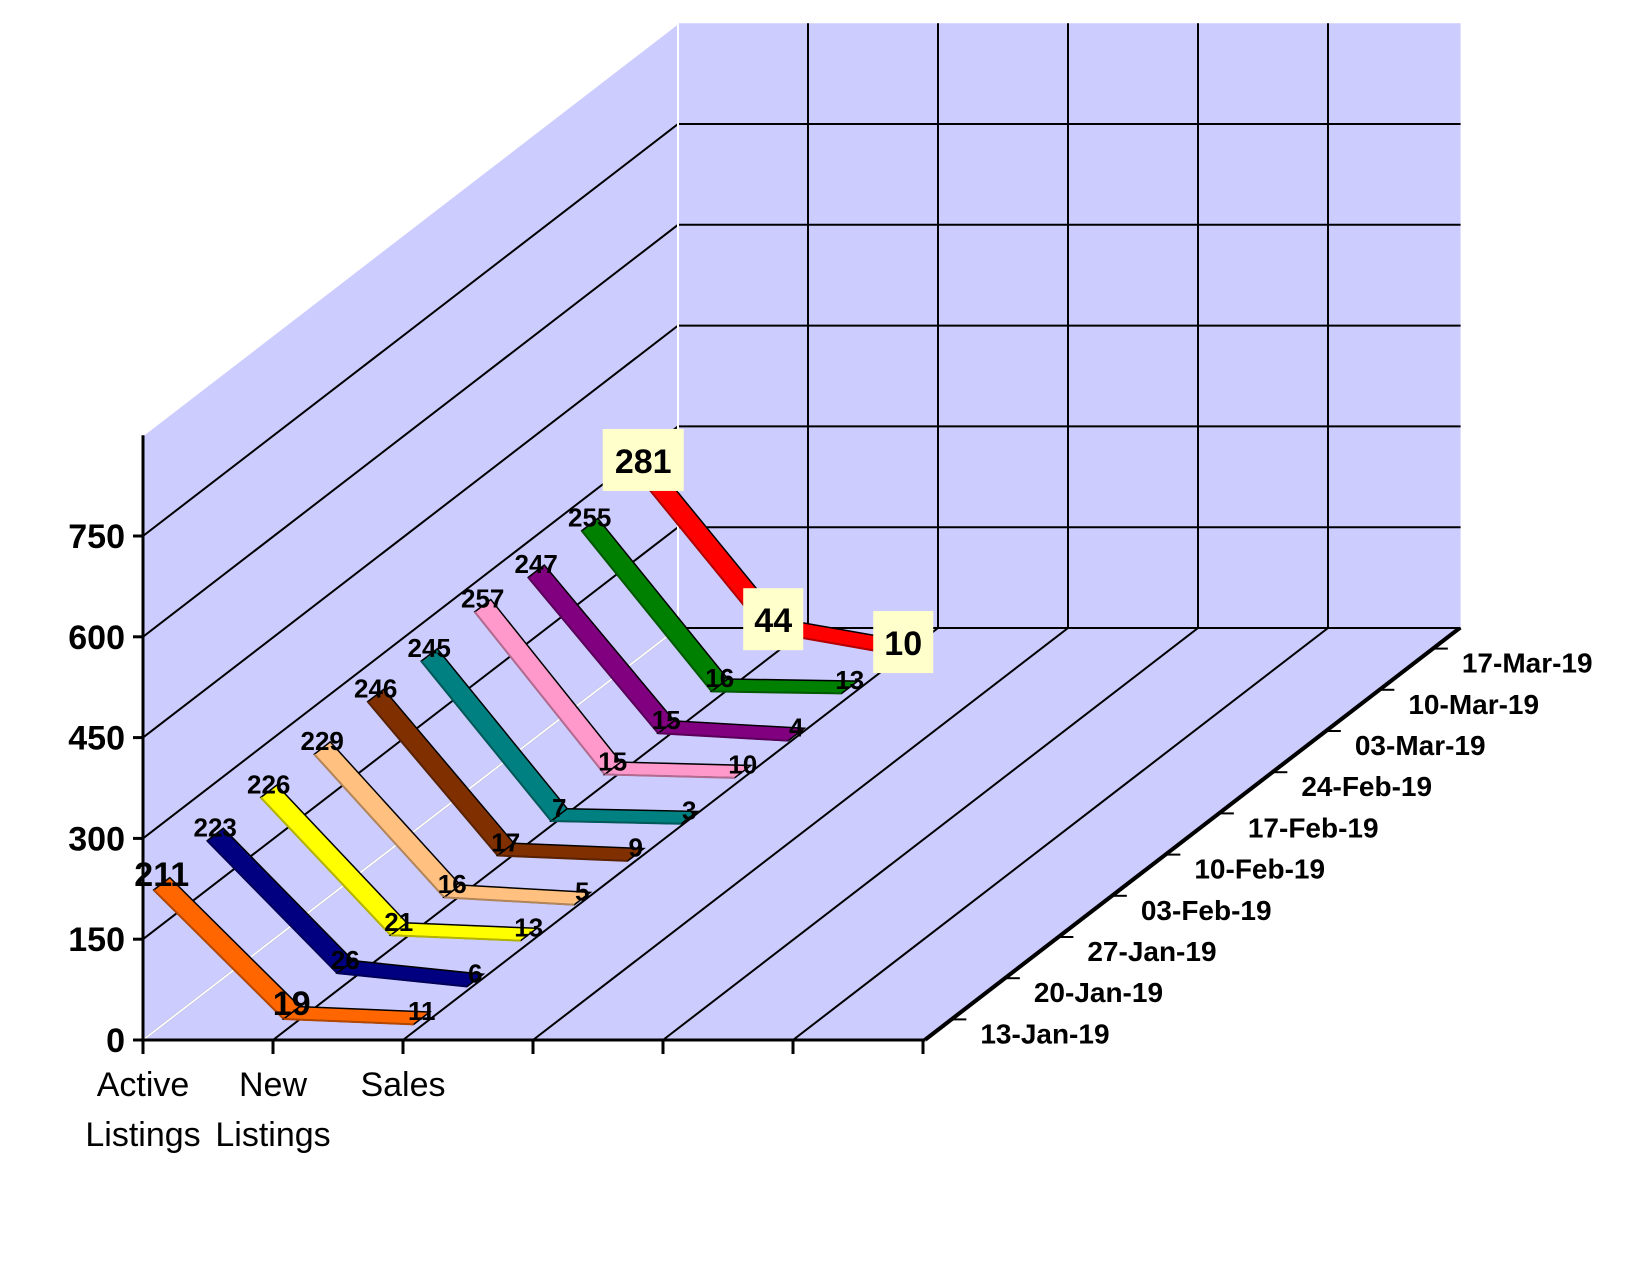  I want to click on data-label: 21, so click(398, 922).